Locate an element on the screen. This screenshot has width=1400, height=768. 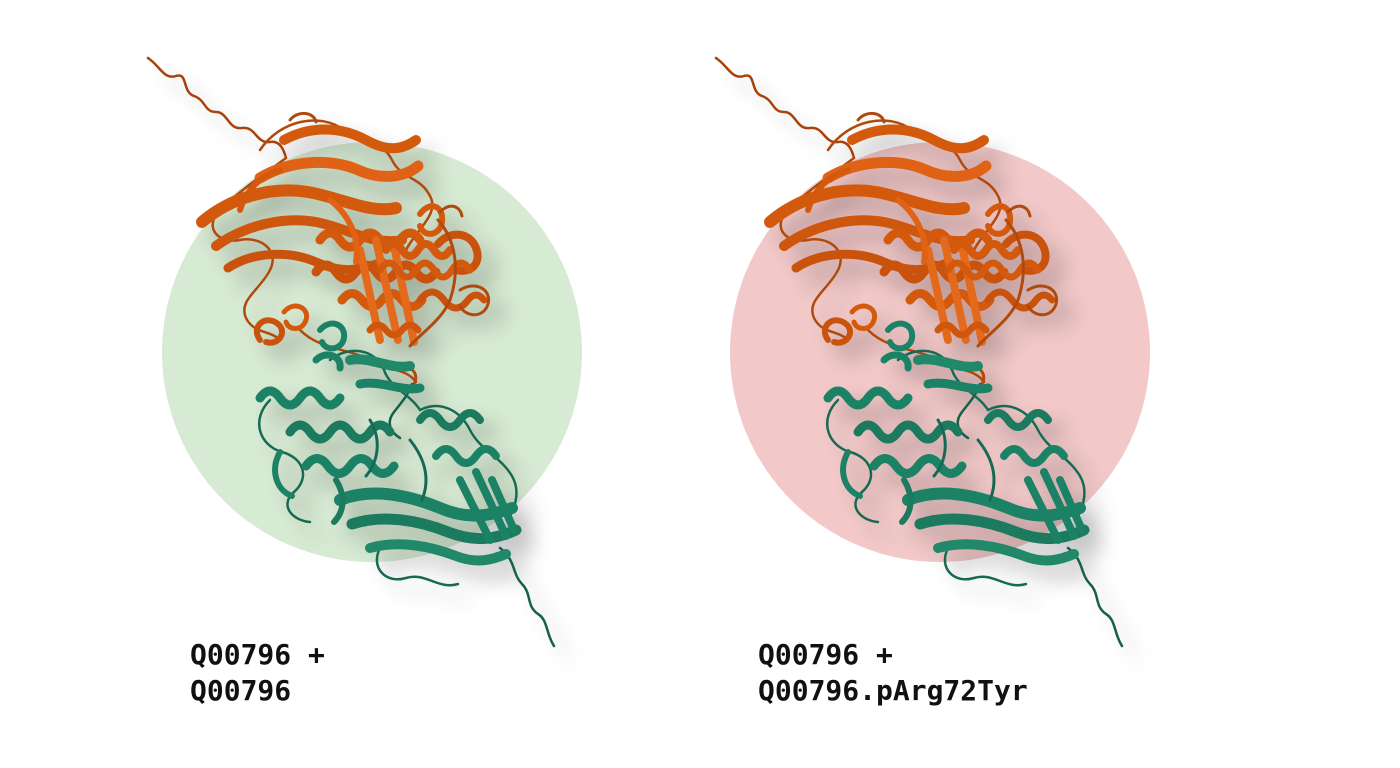
caption-line-2: Q00796.pArg72Tyr is located at coordinates (893, 690).